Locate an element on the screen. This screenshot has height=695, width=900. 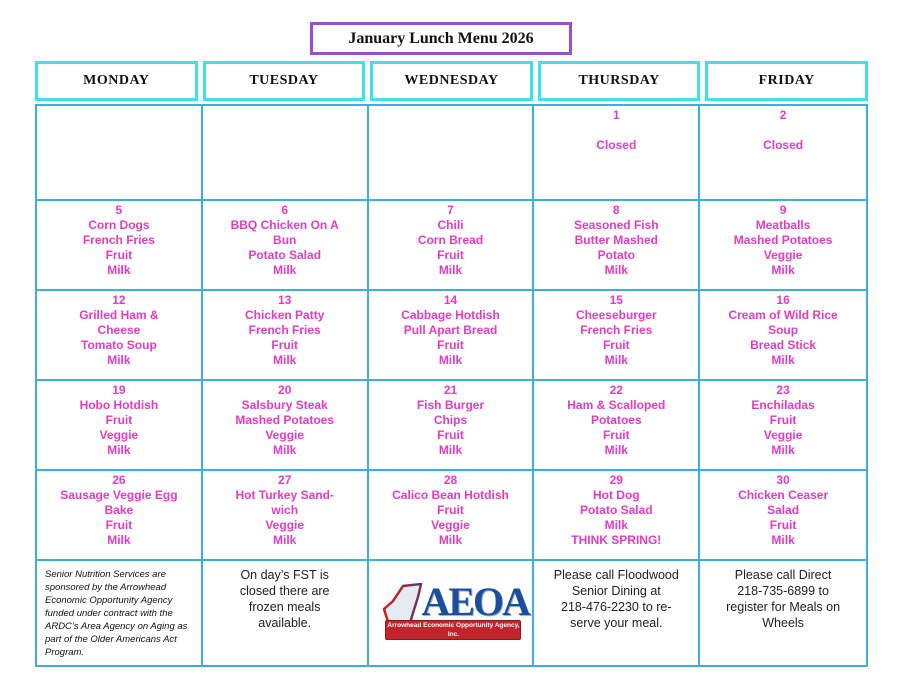
weekday-header-wednesday: WEDNESDAY is located at coordinates (451, 81).